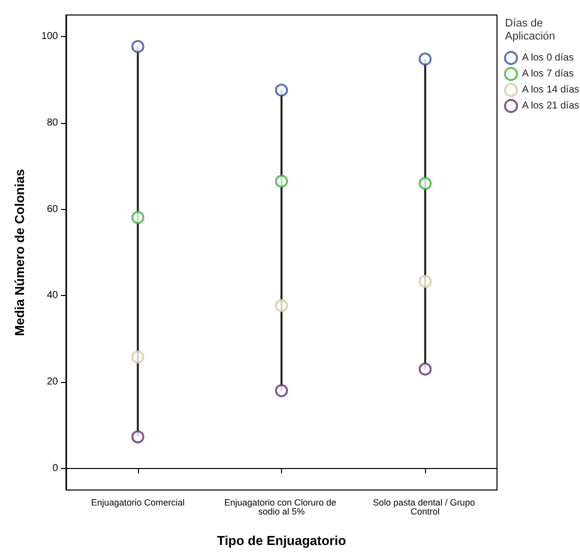 This screenshot has width=580, height=553. I want to click on x-tick-label: Enjuagatorio con Cloruro de sodio al 5%, so click(281, 507).